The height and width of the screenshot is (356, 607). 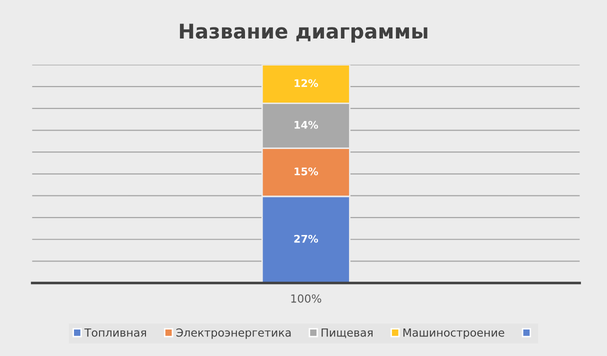 I want to click on x-tick-label: 100%, so click(x=306, y=298).